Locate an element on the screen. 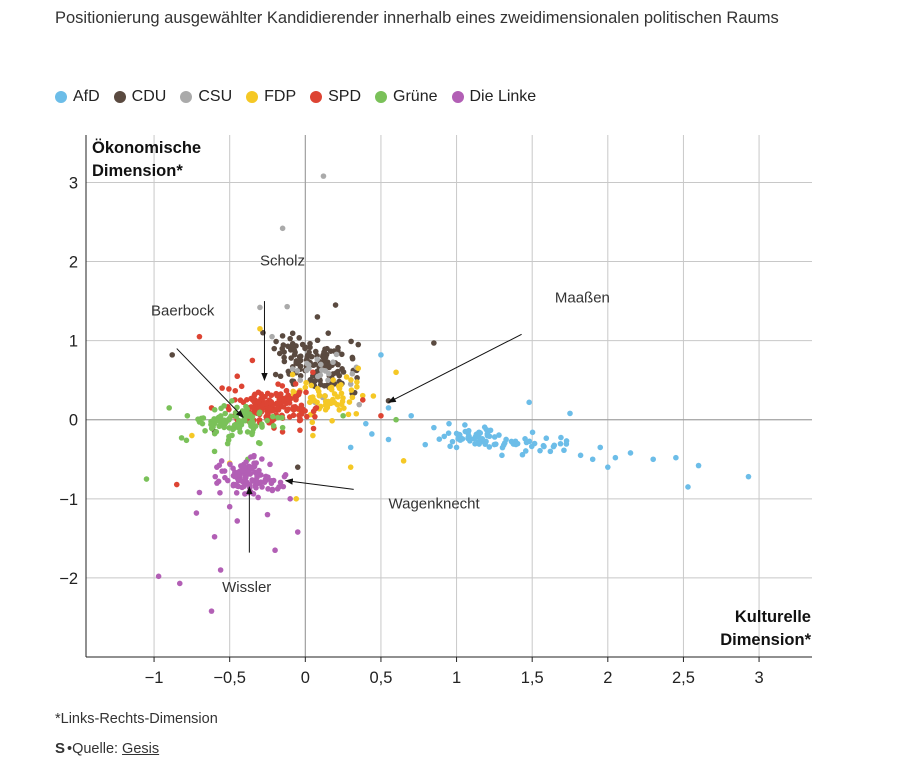 Image resolution: width=905 pixels, height=763 pixels. x-tick-label: 0,5 is located at coordinates (380, 678).